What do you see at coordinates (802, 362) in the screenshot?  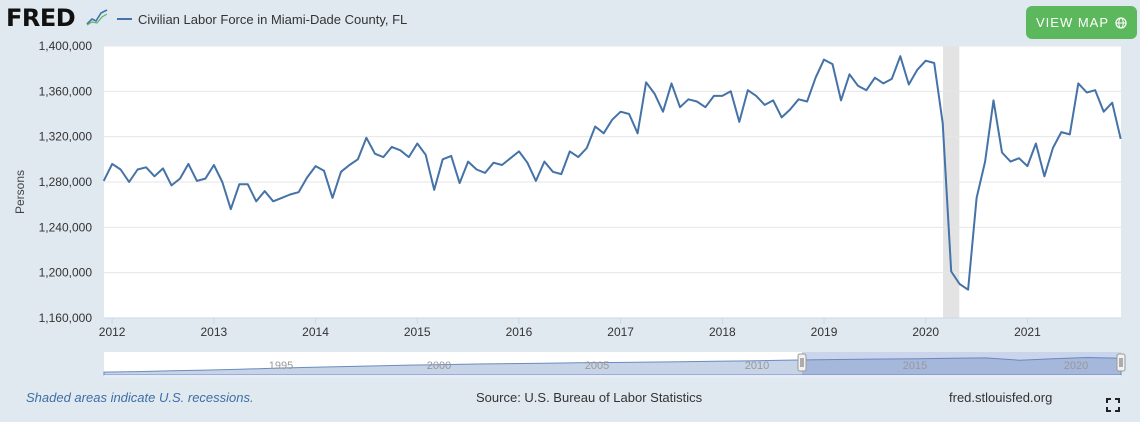 I see `navigator-handle-left` at bounding box center [802, 362].